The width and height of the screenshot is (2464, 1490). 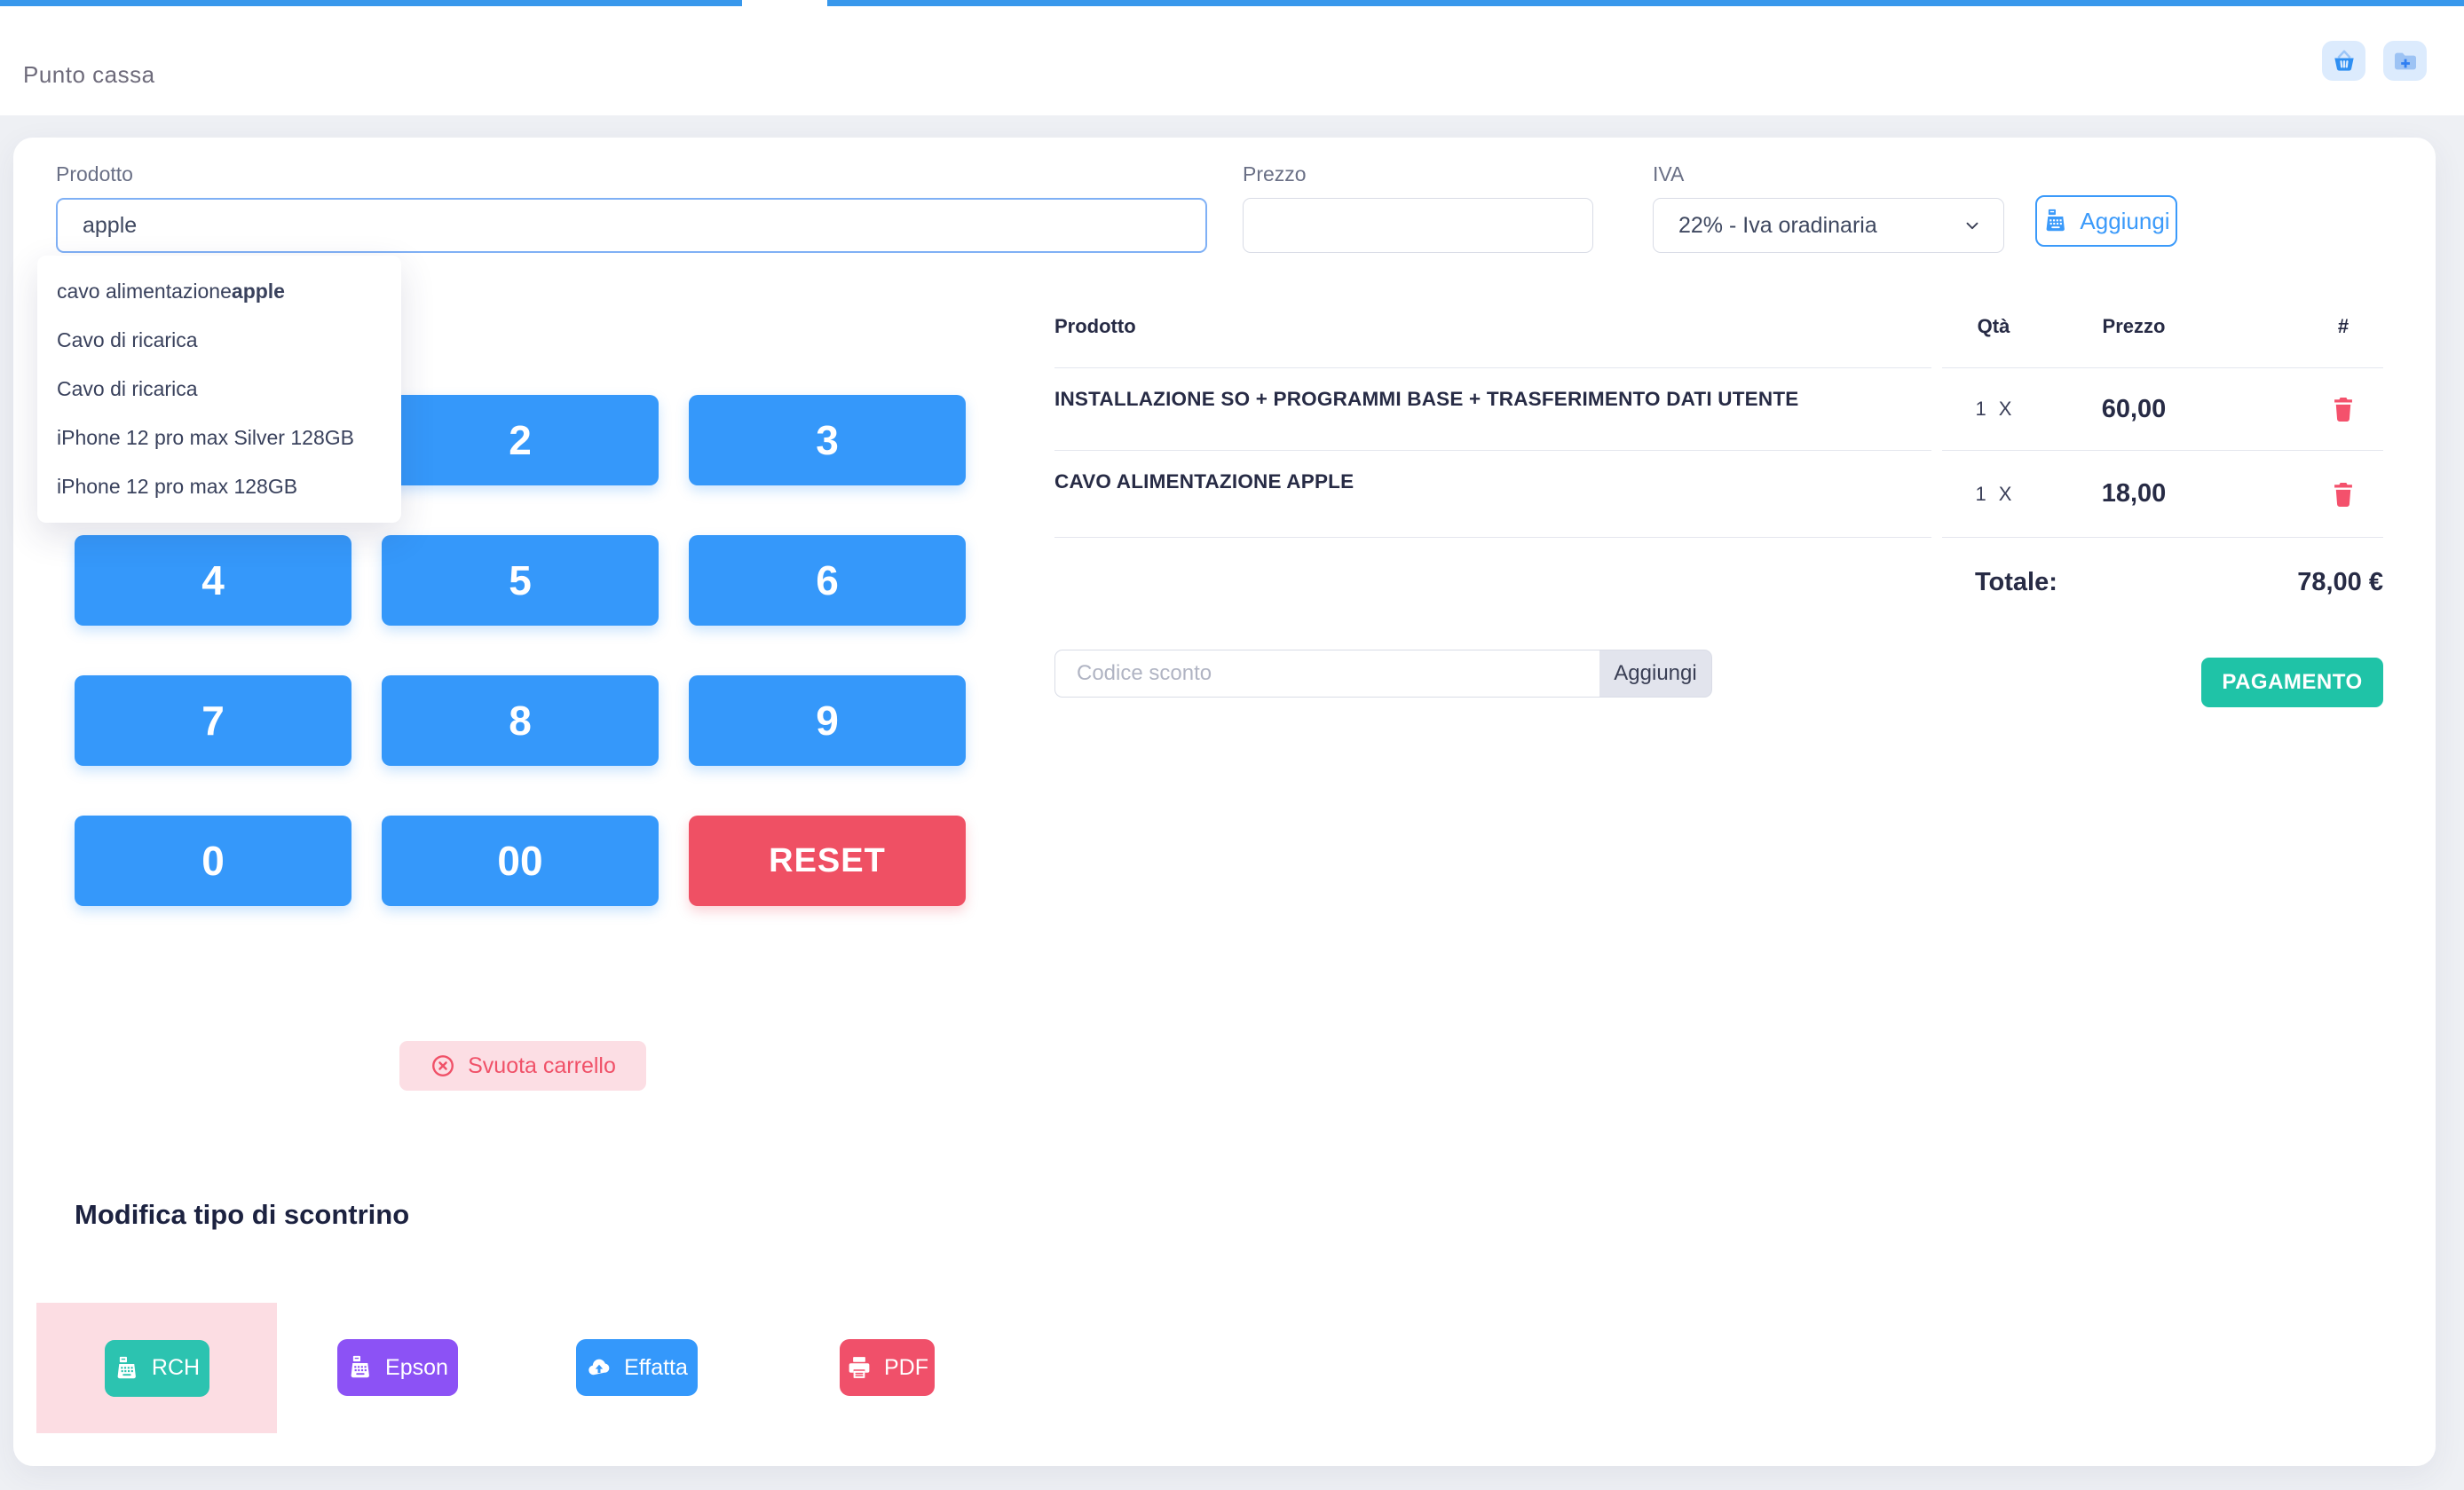 I want to click on product-label: Prodotto, so click(x=94, y=173).